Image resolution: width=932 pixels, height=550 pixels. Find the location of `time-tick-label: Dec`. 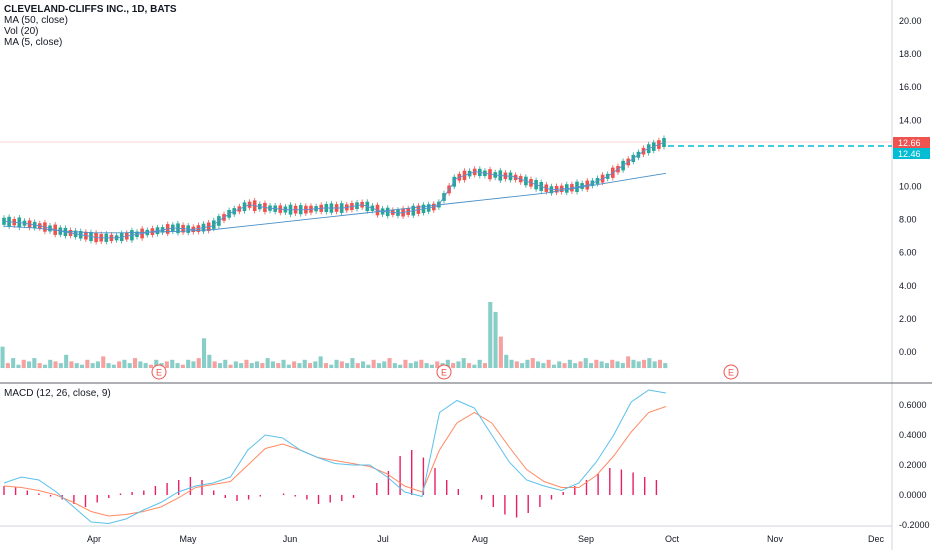

time-tick-label: Dec is located at coordinates (876, 539).